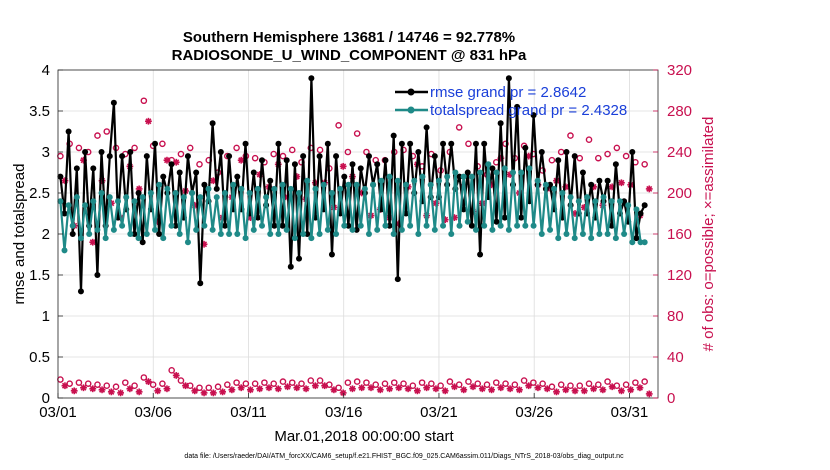 Image resolution: width=830 pixels, height=470 pixels. What do you see at coordinates (19, 234) in the screenshot?
I see `y-axis-left-label: rmse and totalspread` at bounding box center [19, 234].